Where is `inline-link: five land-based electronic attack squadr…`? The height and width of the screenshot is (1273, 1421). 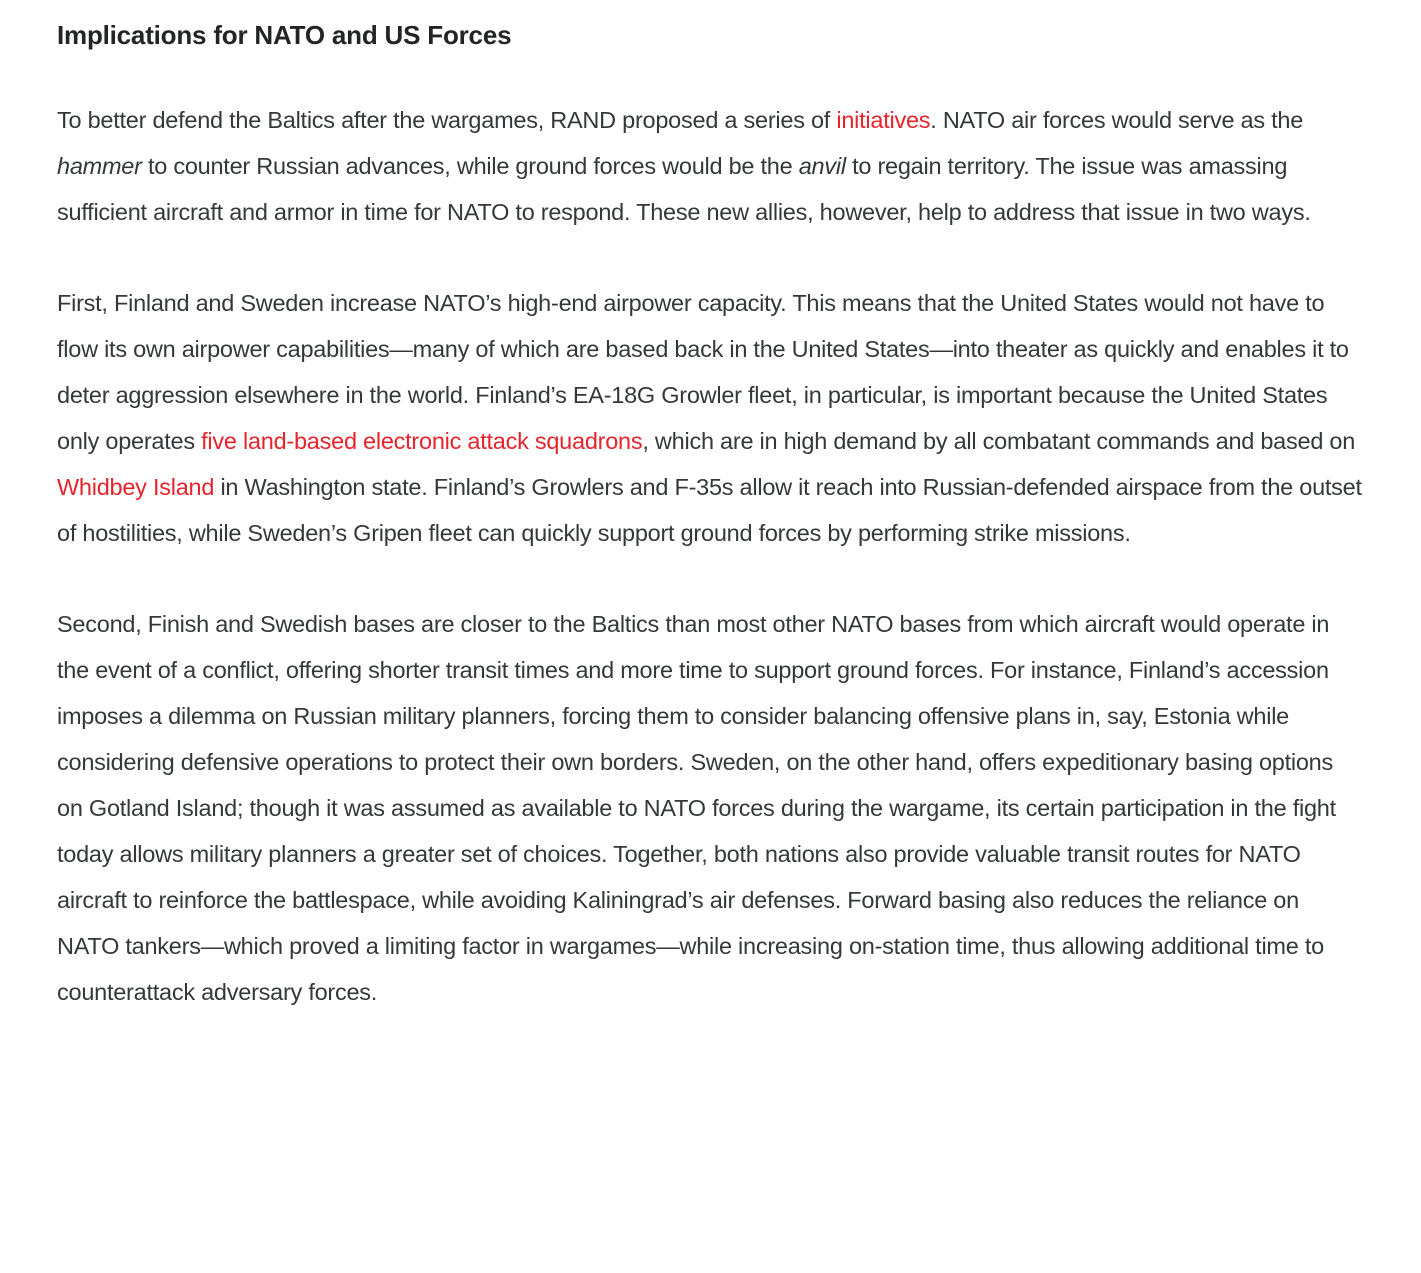 inline-link: five land-based electronic attack squadr… is located at coordinates (422, 441).